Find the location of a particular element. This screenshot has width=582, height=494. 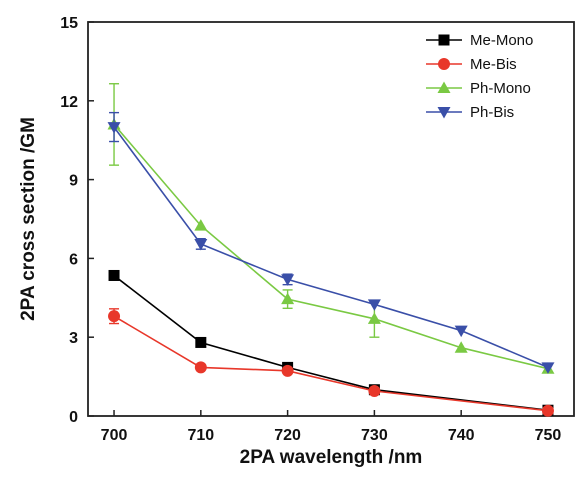

x-tick-label: 700 is located at coordinates (114, 435).